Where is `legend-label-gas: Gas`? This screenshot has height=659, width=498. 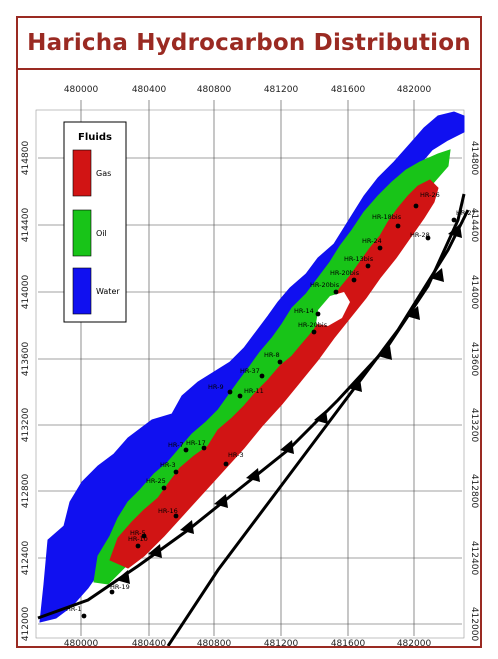
legend-label-gas: Gas is located at coordinates (103, 173).